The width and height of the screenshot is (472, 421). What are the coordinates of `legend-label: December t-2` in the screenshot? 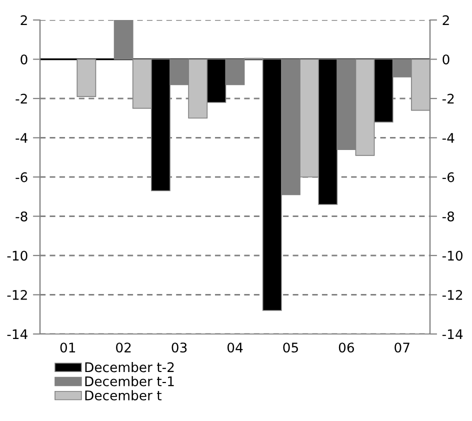 It's located at (129, 367).